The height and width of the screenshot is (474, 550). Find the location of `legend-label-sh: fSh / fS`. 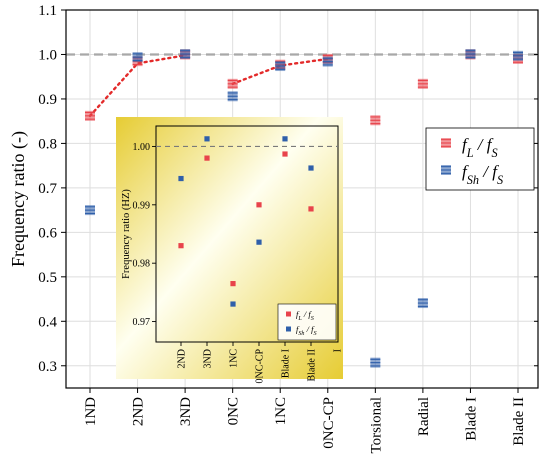

legend-label-sh: fSh / fS is located at coordinates (482, 174).